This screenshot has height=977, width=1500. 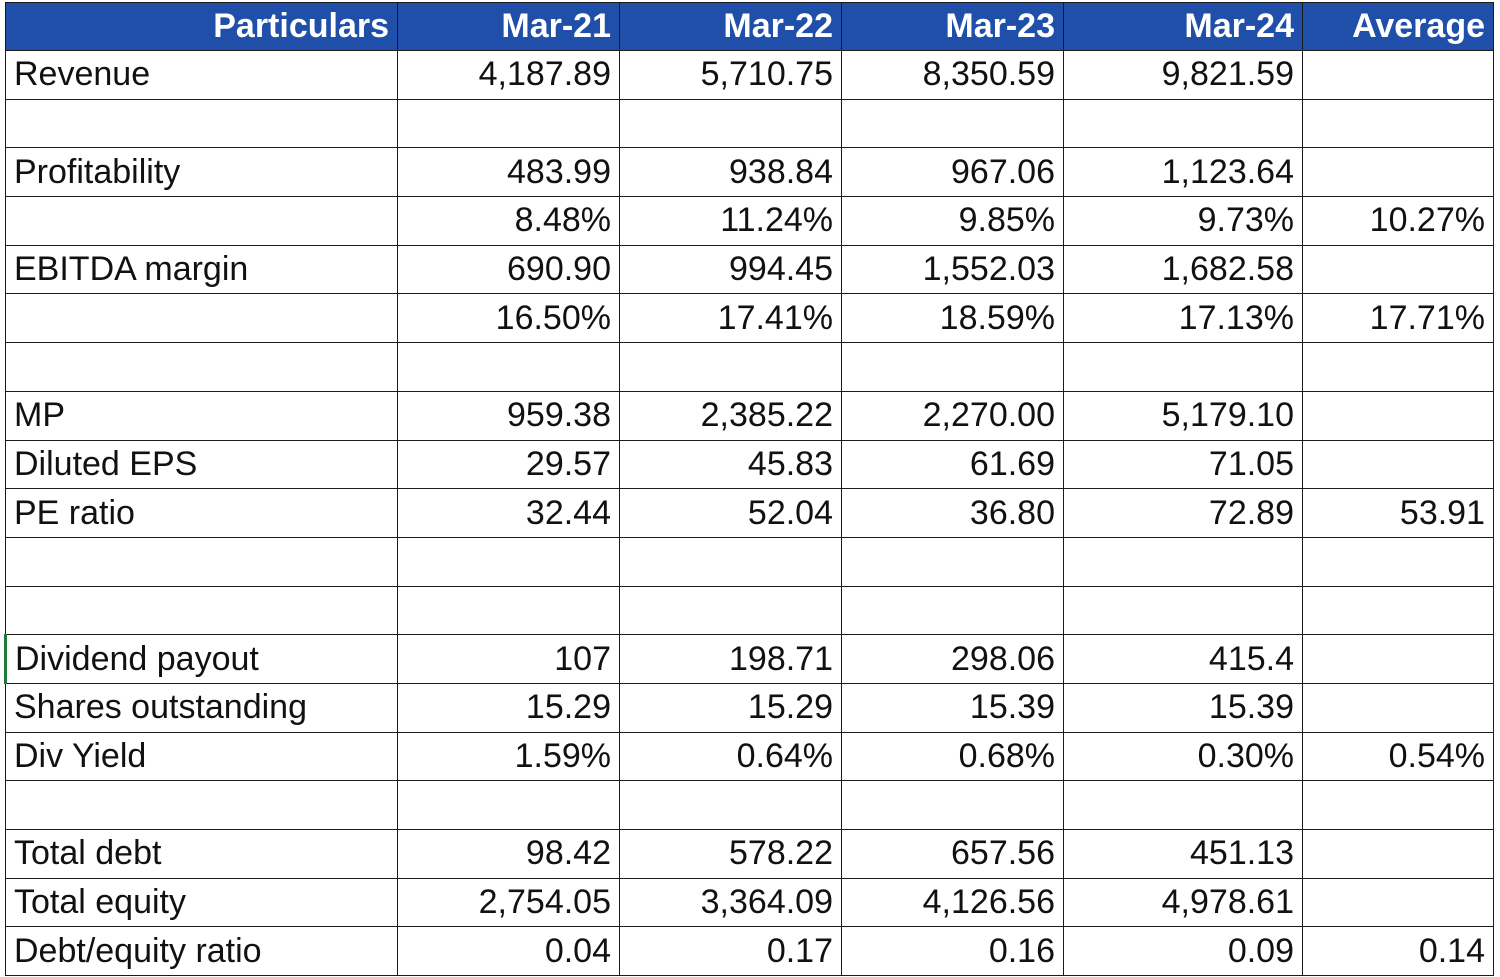 What do you see at coordinates (508, 269) in the screenshot?
I see `value-cell: 690.90` at bounding box center [508, 269].